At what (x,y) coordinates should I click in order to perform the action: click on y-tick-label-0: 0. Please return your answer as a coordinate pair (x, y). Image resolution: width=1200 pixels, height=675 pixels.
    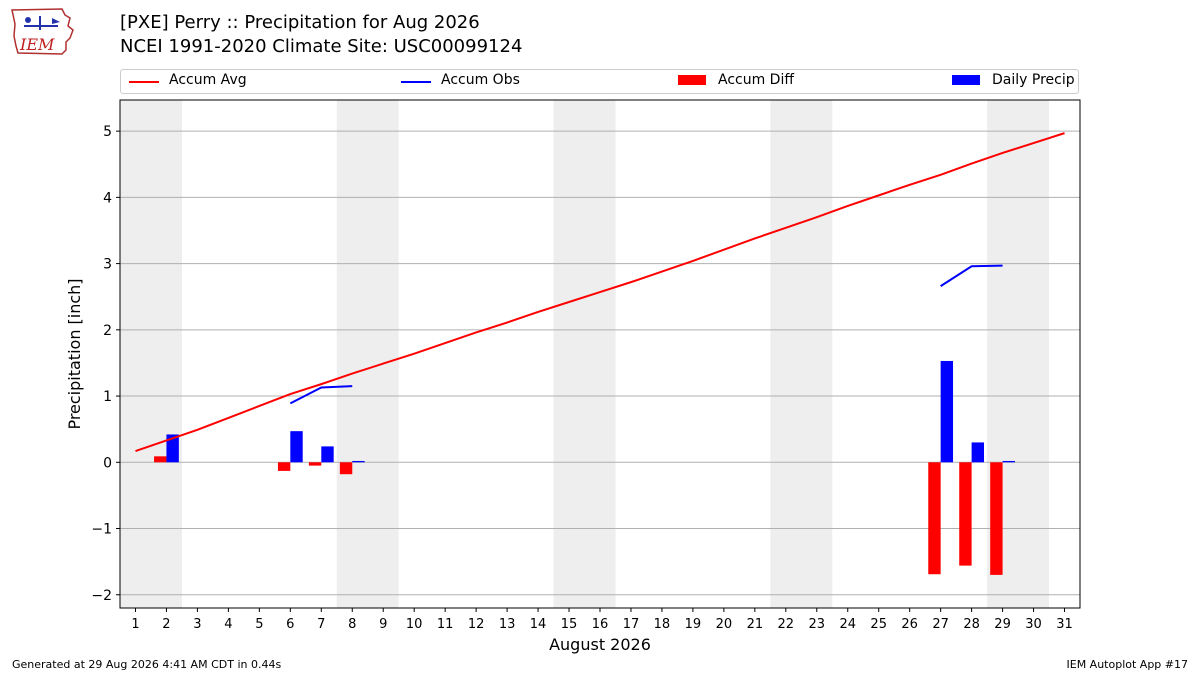
    Looking at the image, I should click on (107, 463).